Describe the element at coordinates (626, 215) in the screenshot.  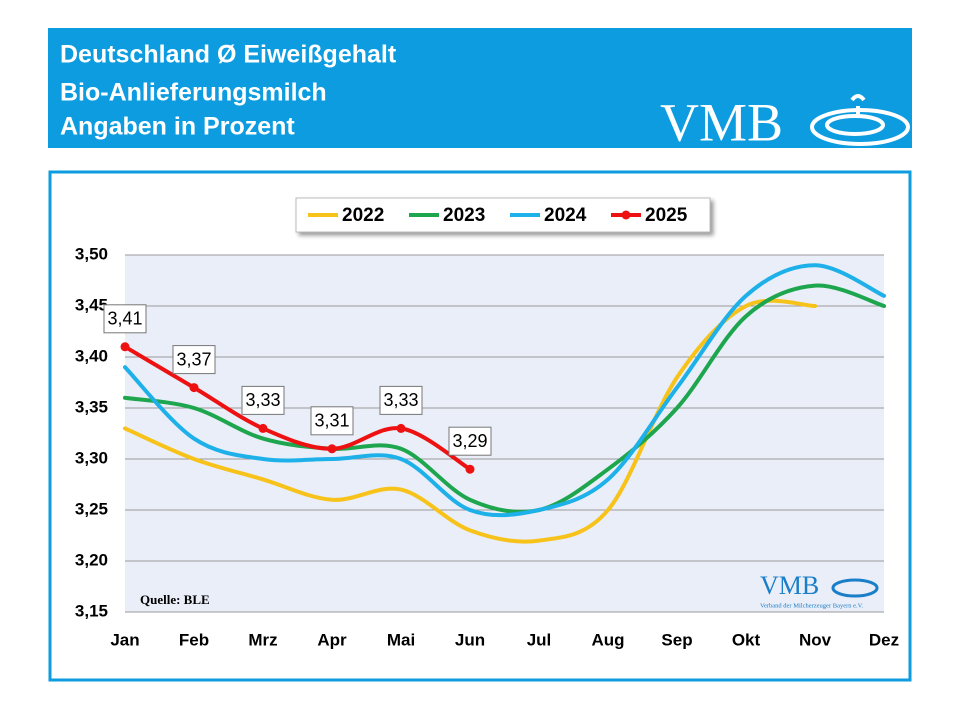
I see `legend-marker` at that location.